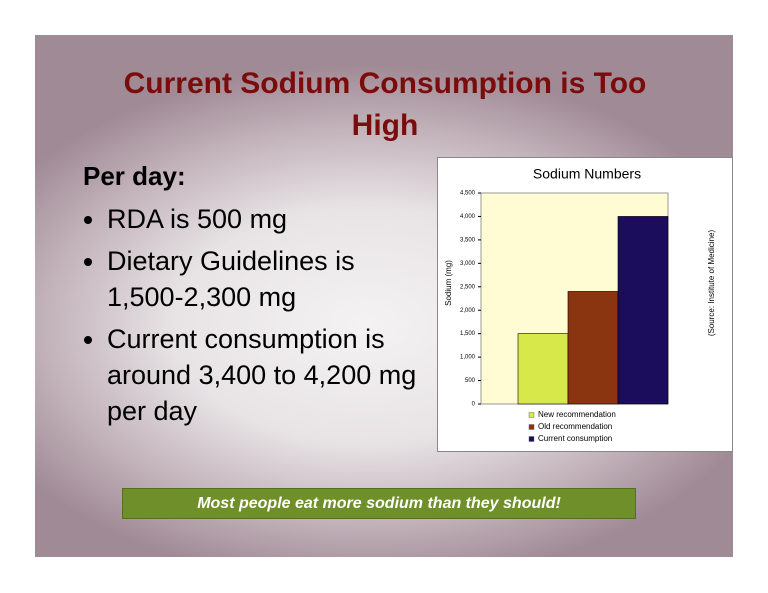  Describe the element at coordinates (474, 405) in the screenshot. I see `y-tick-label: 0` at that location.